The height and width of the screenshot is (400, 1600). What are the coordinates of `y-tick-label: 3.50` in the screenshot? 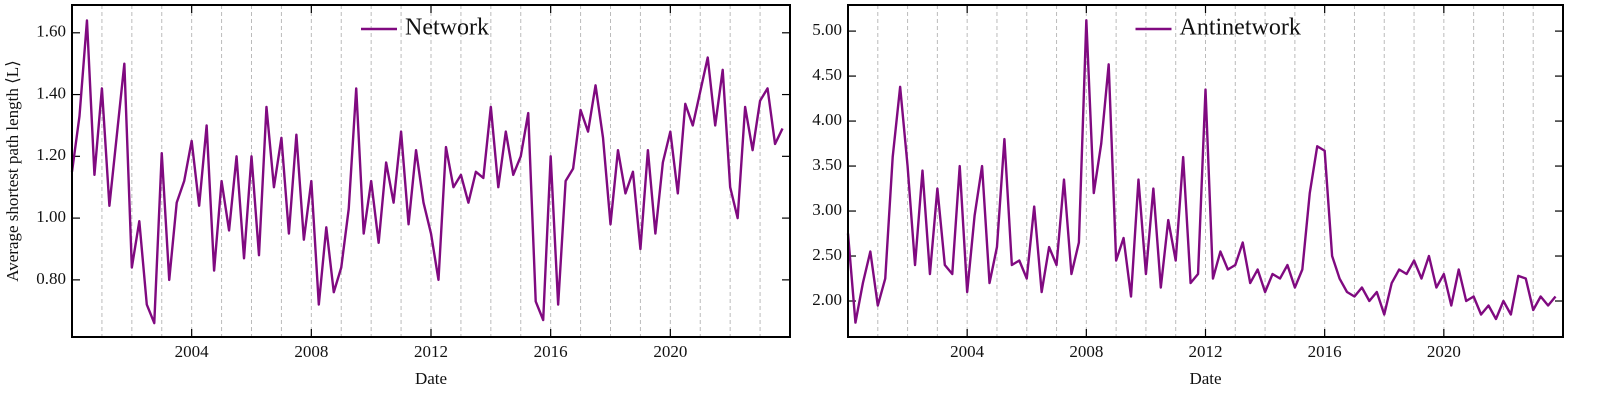 It's located at (827, 164).